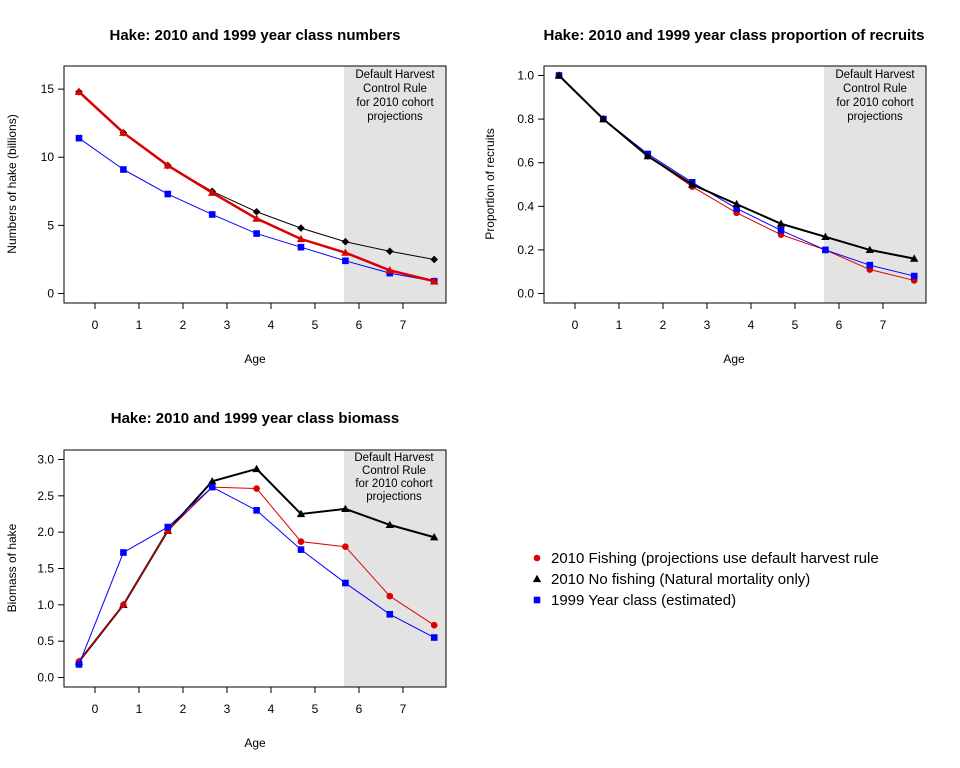  Describe the element at coordinates (45, 678) in the screenshot. I see `y-tick-label: 0.0` at that location.